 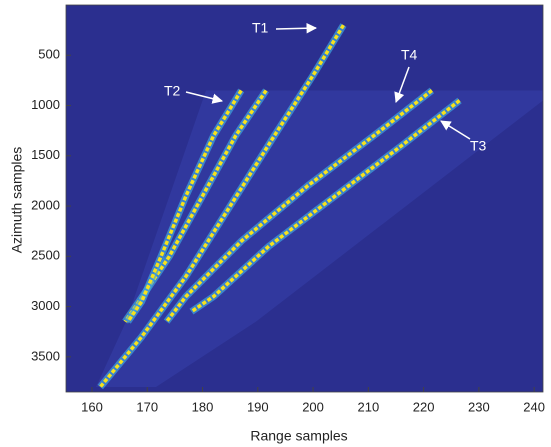 What do you see at coordinates (17, 200) in the screenshot?
I see `y-axis-title: Azimuth samples` at bounding box center [17, 200].